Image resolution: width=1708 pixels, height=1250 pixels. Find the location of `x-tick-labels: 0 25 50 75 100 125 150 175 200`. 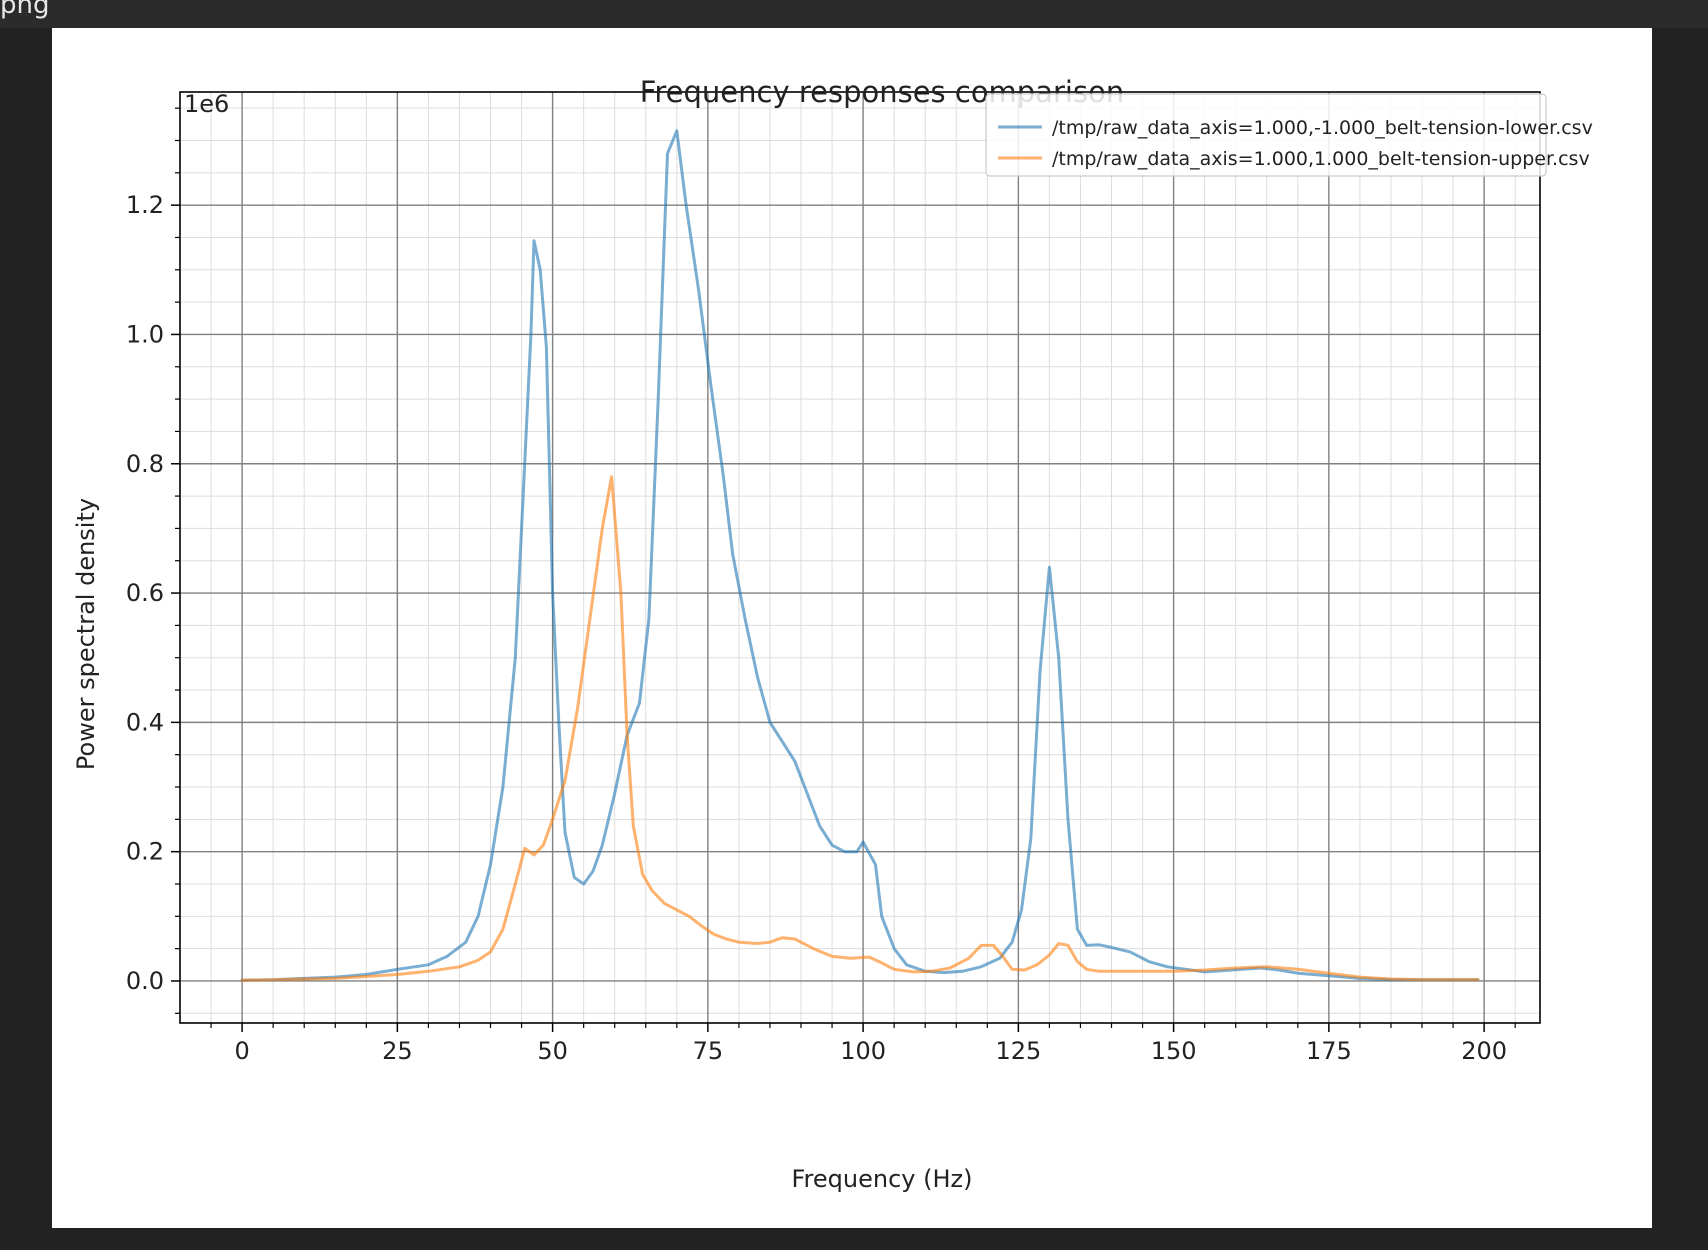

x-tick-labels: 0 25 50 75 100 125 150 175 200 is located at coordinates (870, 1051).